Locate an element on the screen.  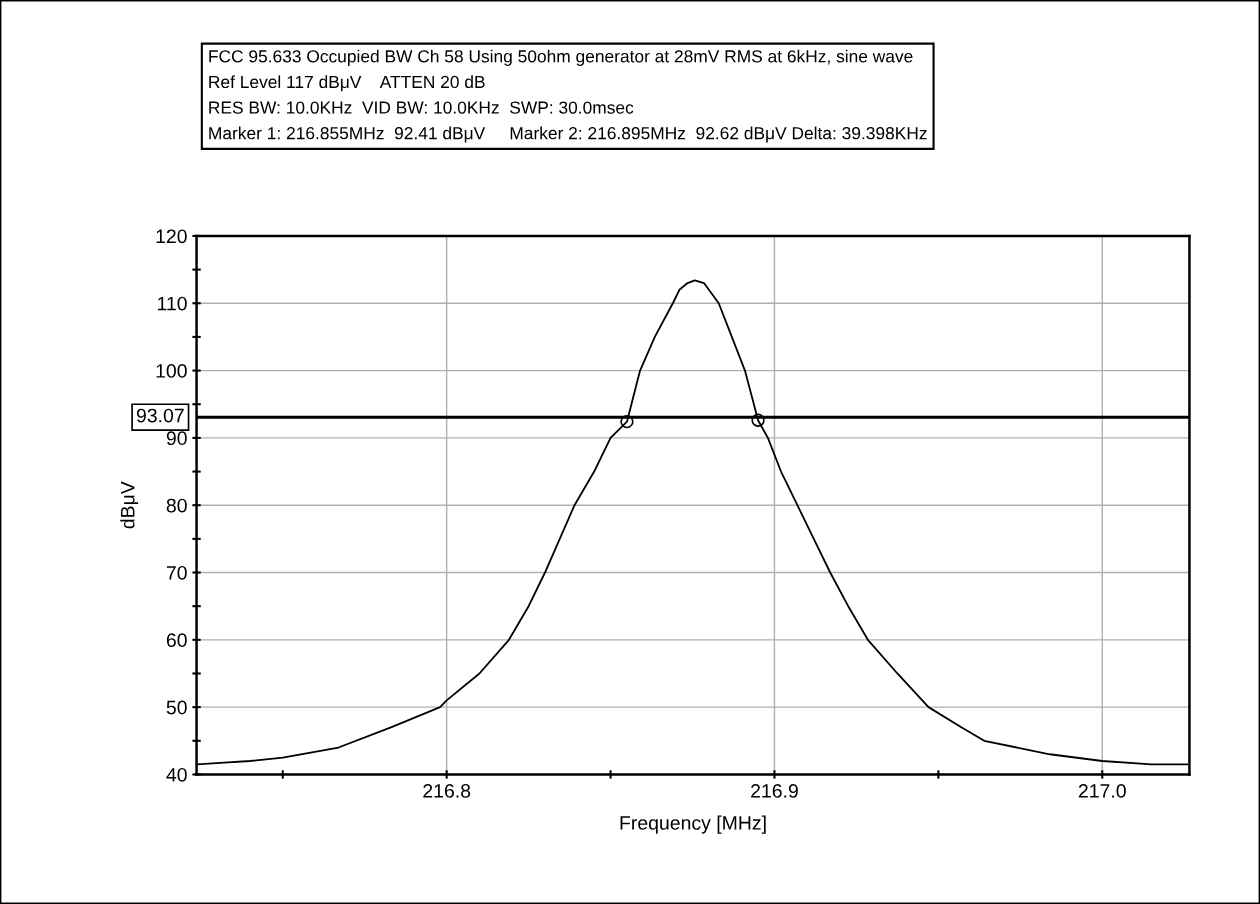
y-tick-label: 100 is located at coordinates (171, 371).